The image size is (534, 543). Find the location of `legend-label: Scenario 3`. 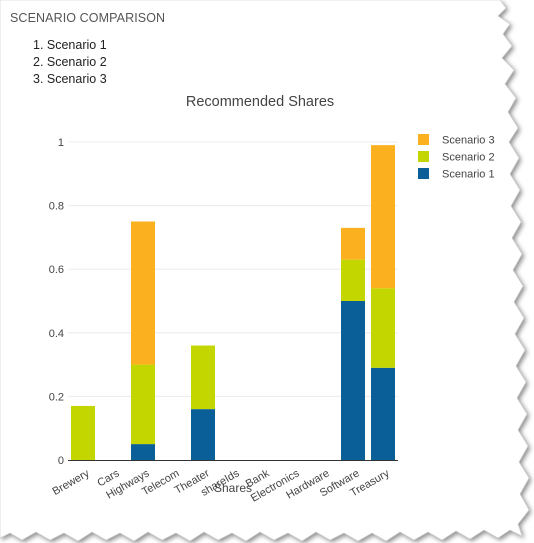

legend-label: Scenario 3 is located at coordinates (468, 141).